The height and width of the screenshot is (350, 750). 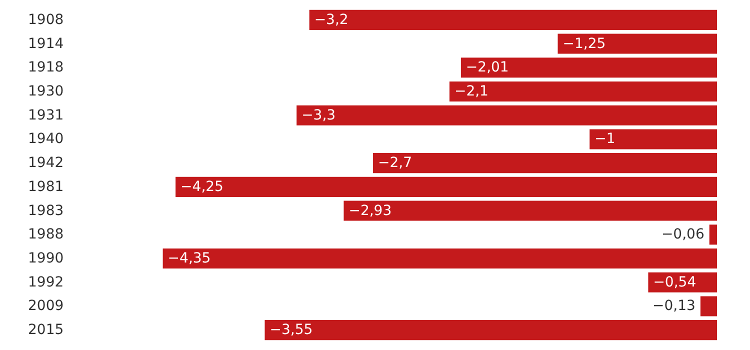 What do you see at coordinates (202, 186) in the screenshot?
I see `data-label: −4,25` at bounding box center [202, 186].